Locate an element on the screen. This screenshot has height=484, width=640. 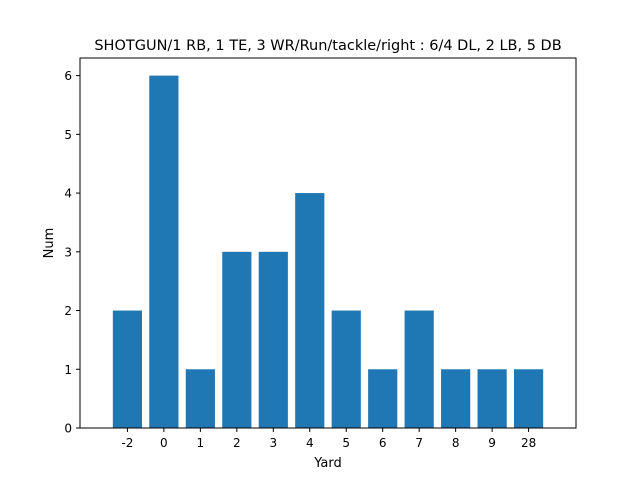
x-axis-label: Yard is located at coordinates (327, 463).